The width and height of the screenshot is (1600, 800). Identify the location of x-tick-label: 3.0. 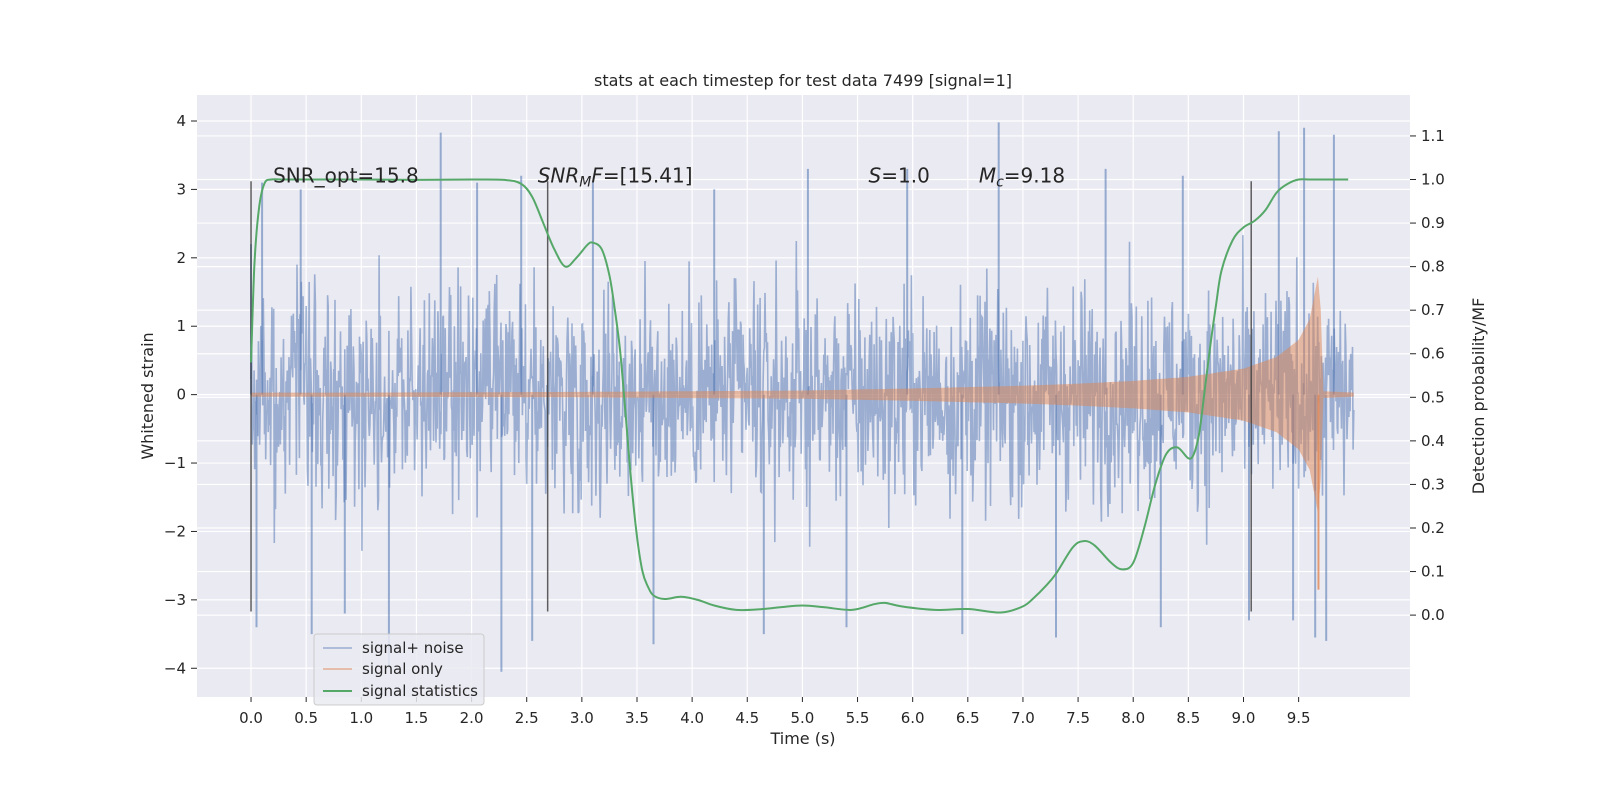
(582, 718).